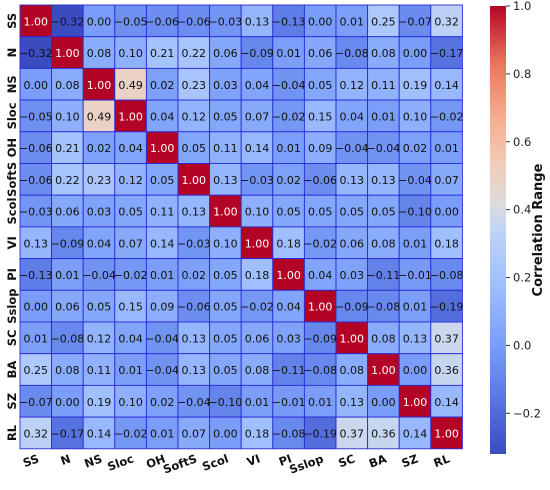 This screenshot has height=490, width=550. I want to click on cell-value-SZ-Sloc: 0.10, so click(130, 402).